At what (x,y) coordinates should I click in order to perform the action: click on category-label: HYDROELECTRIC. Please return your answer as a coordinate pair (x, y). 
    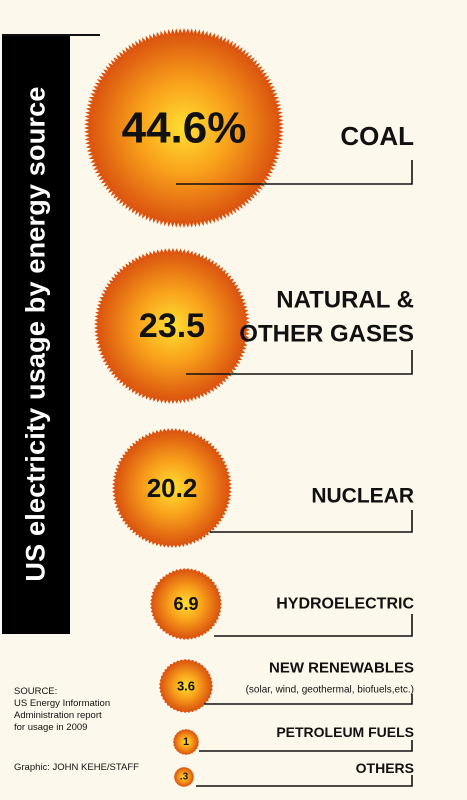
    Looking at the image, I should click on (345, 604).